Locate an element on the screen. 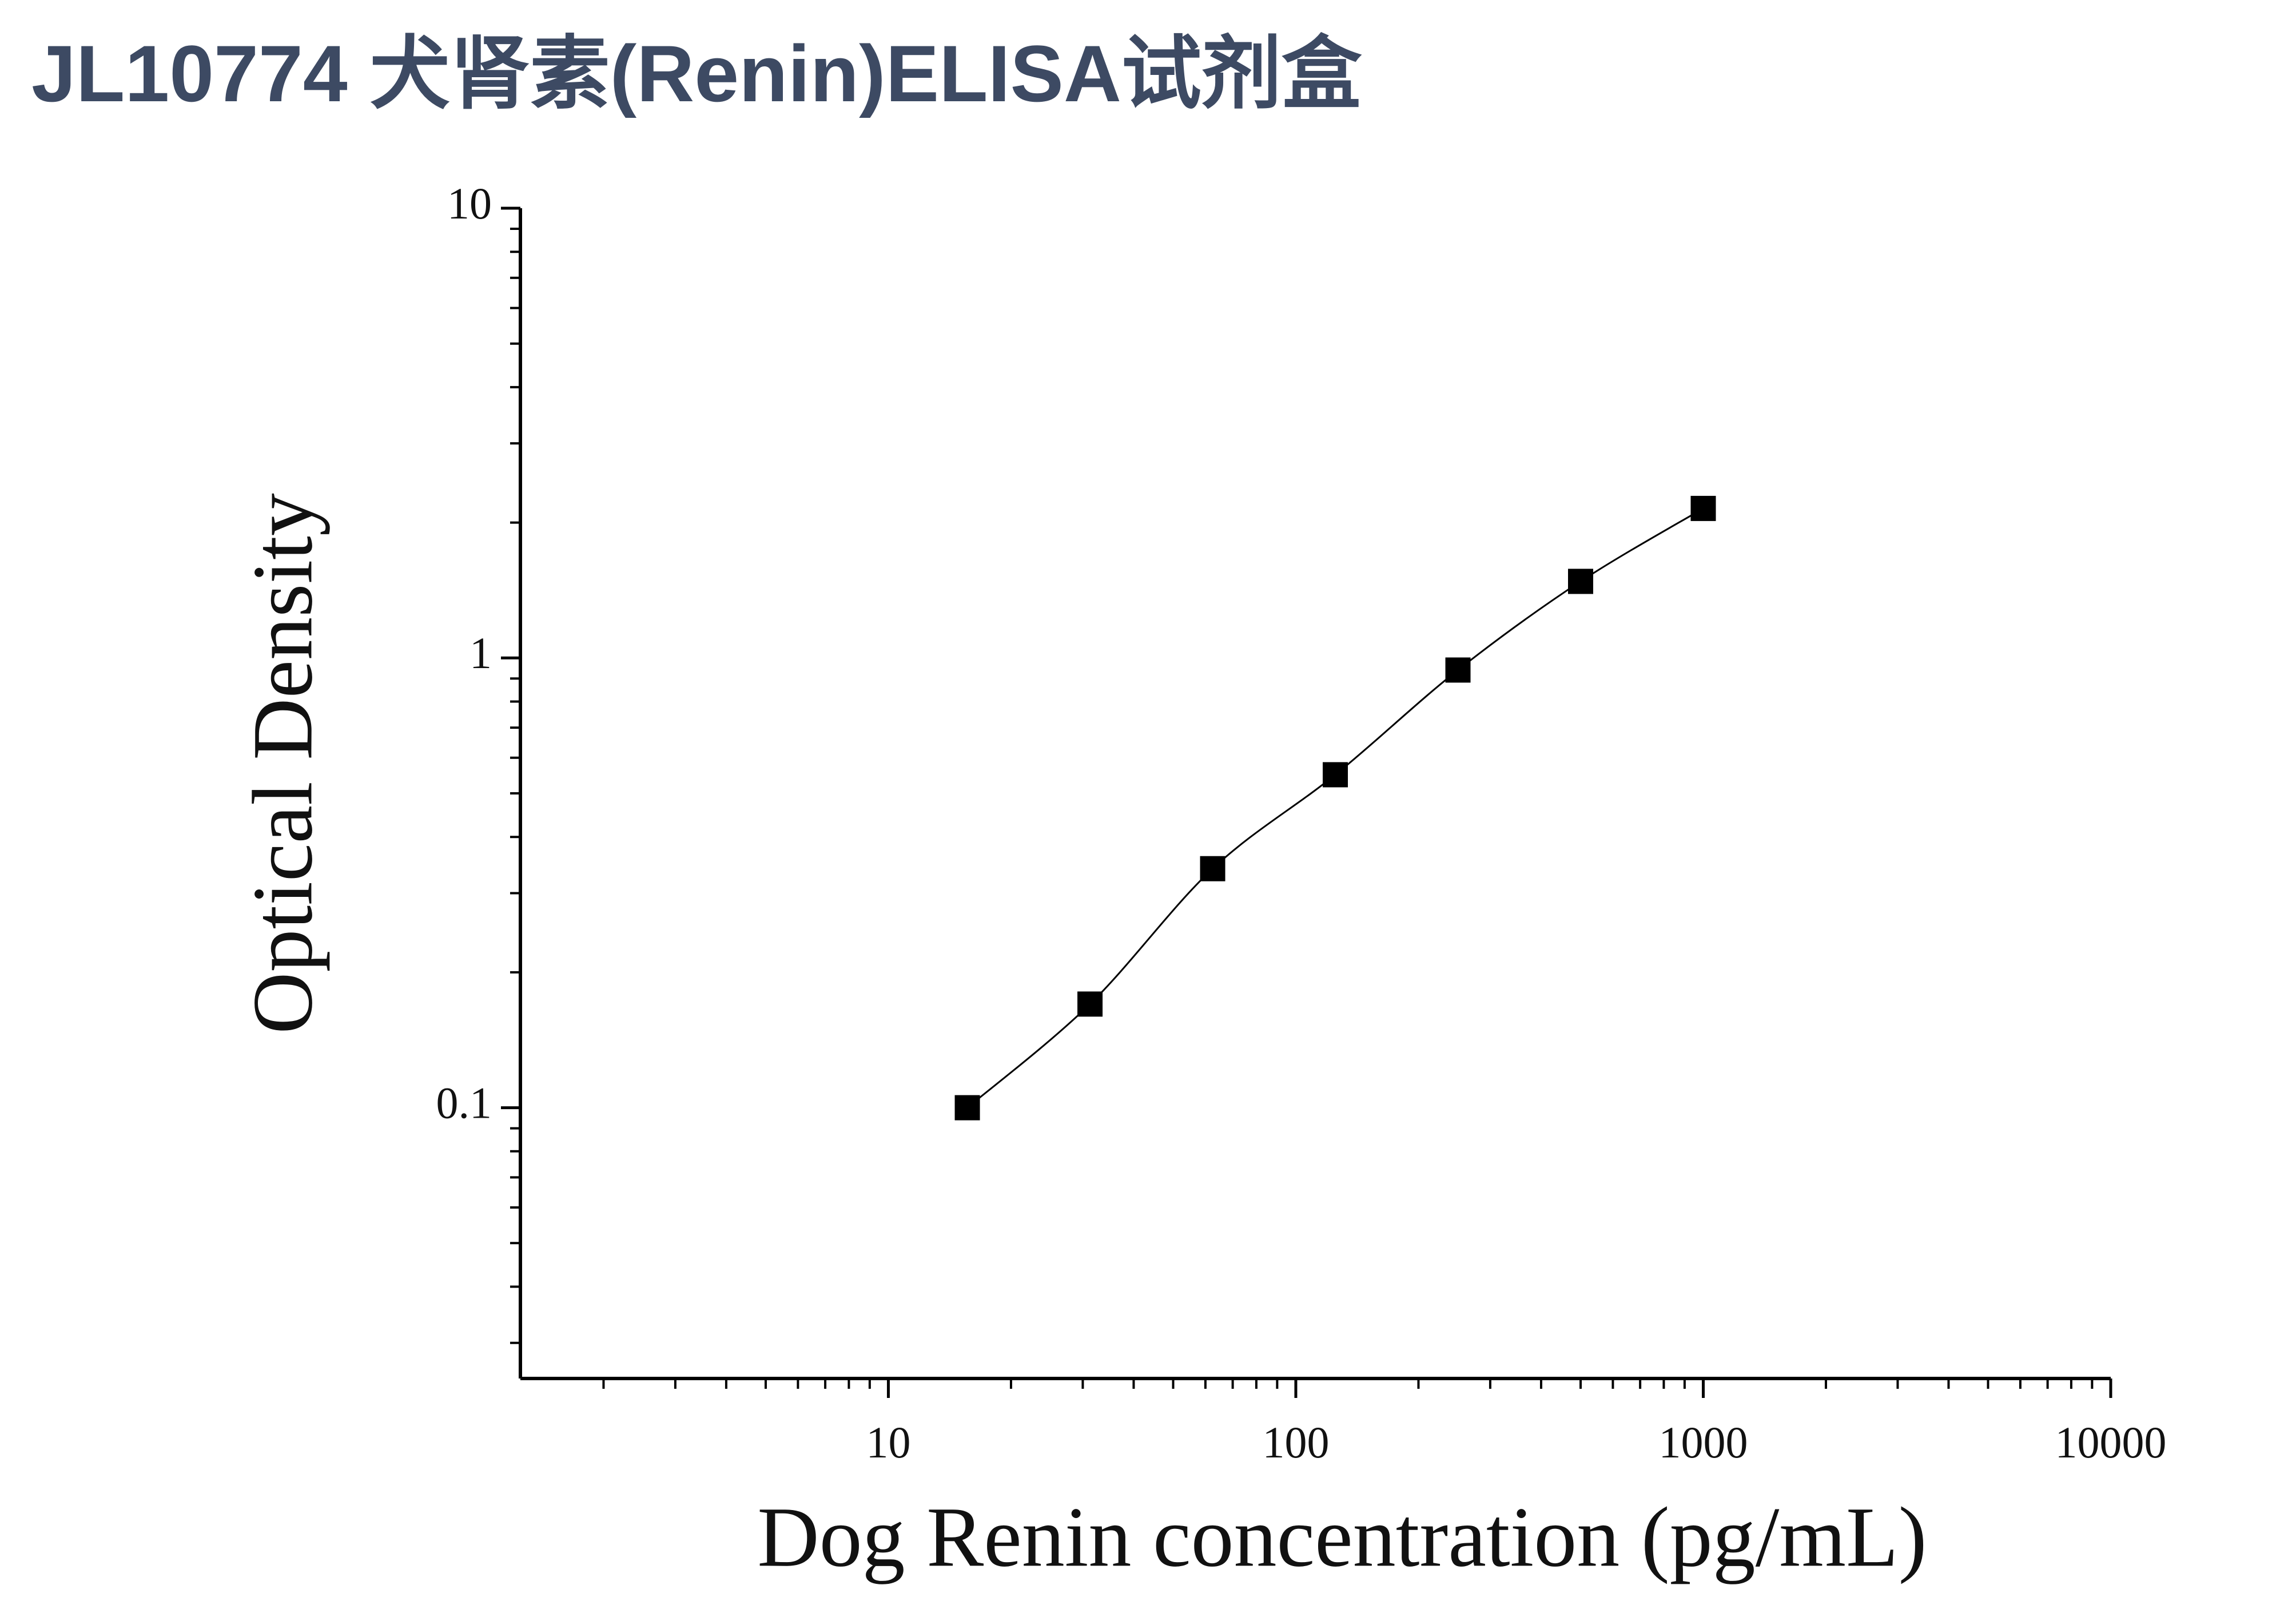  y-axis-title: Optical Density is located at coordinates (282, 763).